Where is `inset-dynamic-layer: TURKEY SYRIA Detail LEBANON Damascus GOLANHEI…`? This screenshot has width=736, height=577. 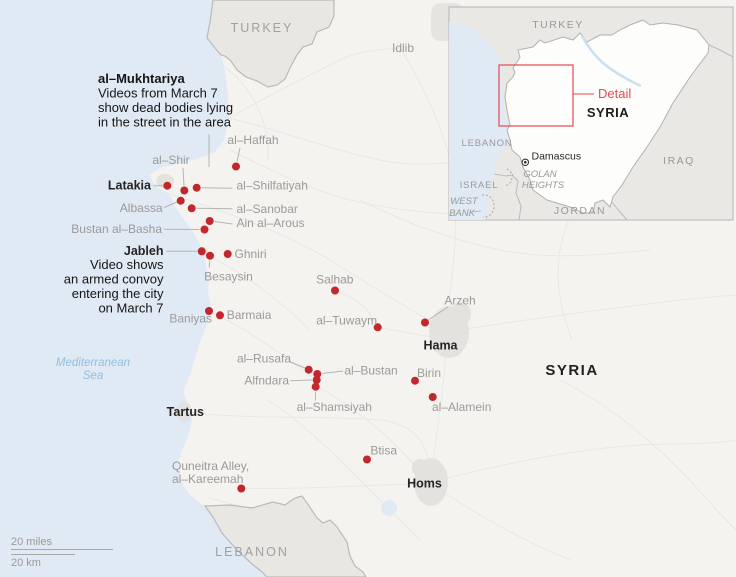
inset-dynamic-layer: TURKEY SYRIA Detail LEBANON Damascus GOLANHEI… is located at coordinates (572, 119).